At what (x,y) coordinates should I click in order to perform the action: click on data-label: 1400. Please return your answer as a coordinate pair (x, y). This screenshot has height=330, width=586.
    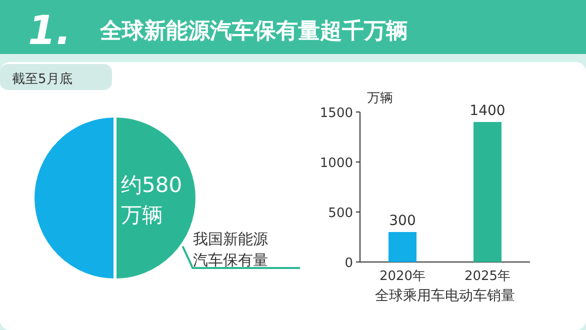
    Looking at the image, I should click on (488, 111).